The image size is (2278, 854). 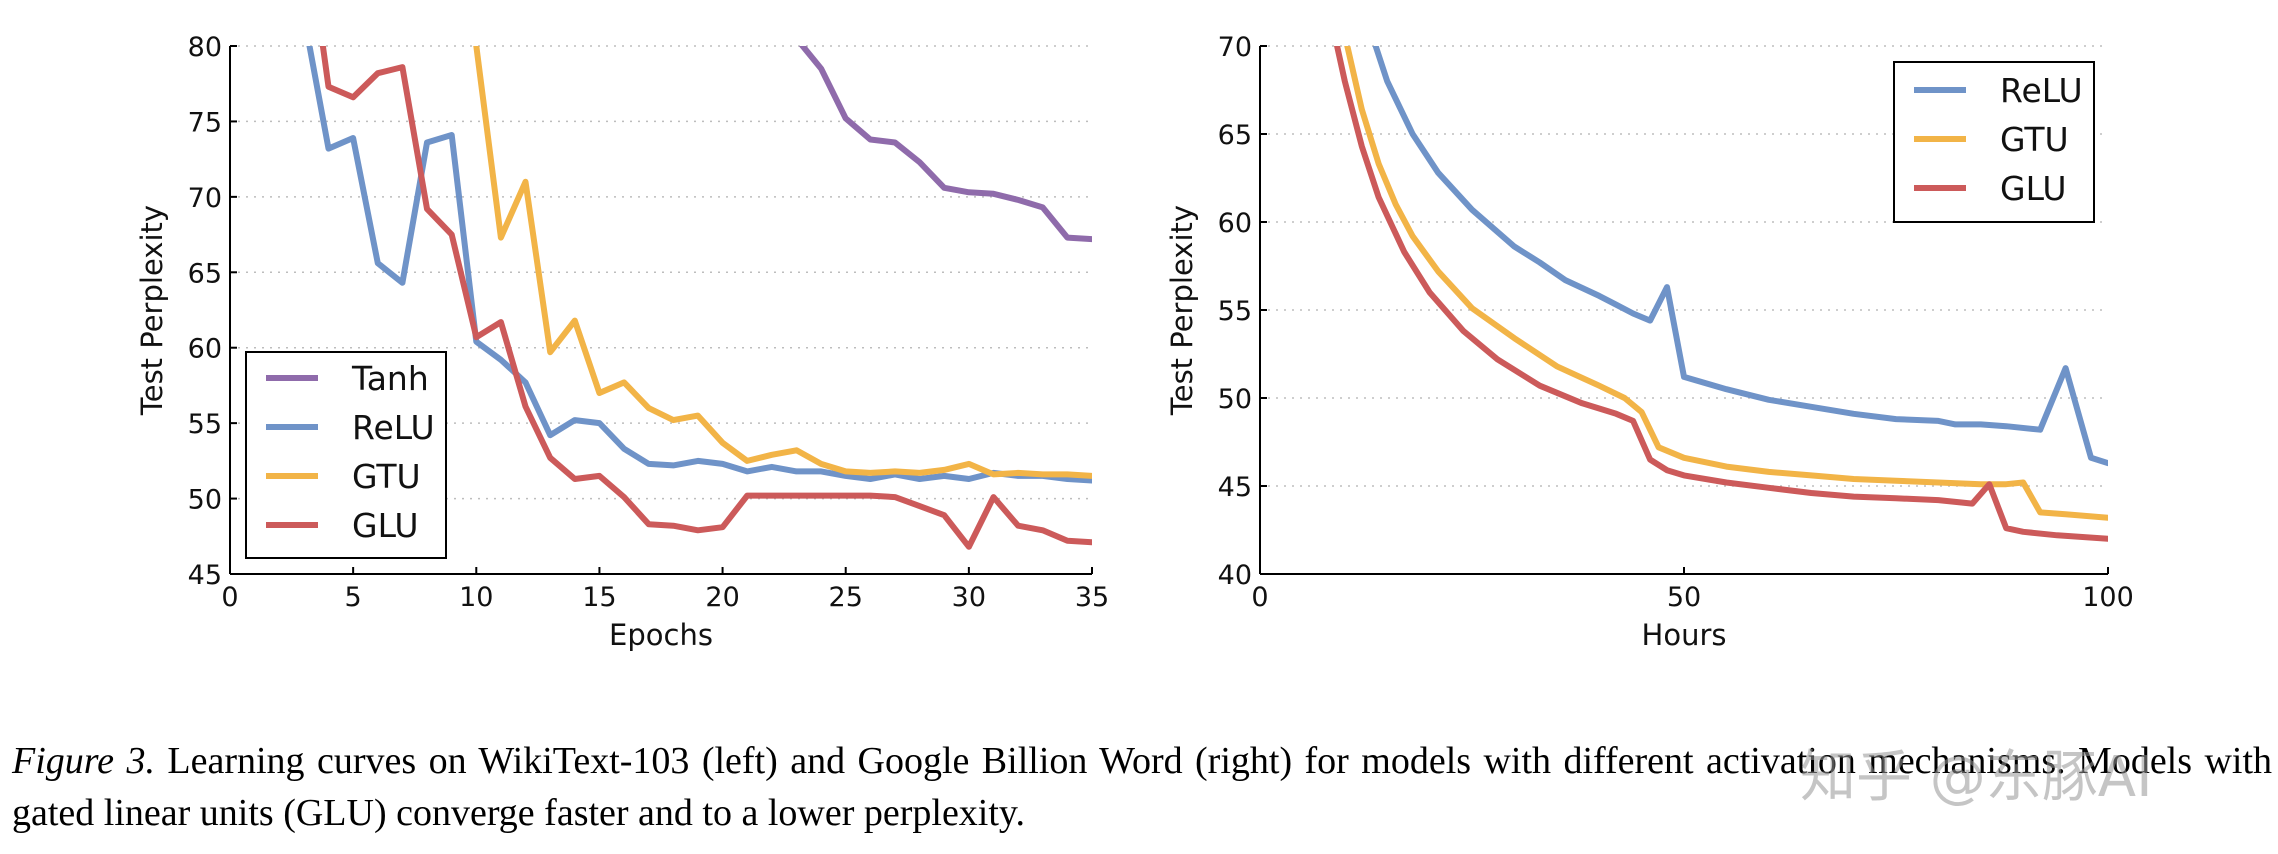 I want to click on x-tick-label: 5, so click(x=353, y=597).